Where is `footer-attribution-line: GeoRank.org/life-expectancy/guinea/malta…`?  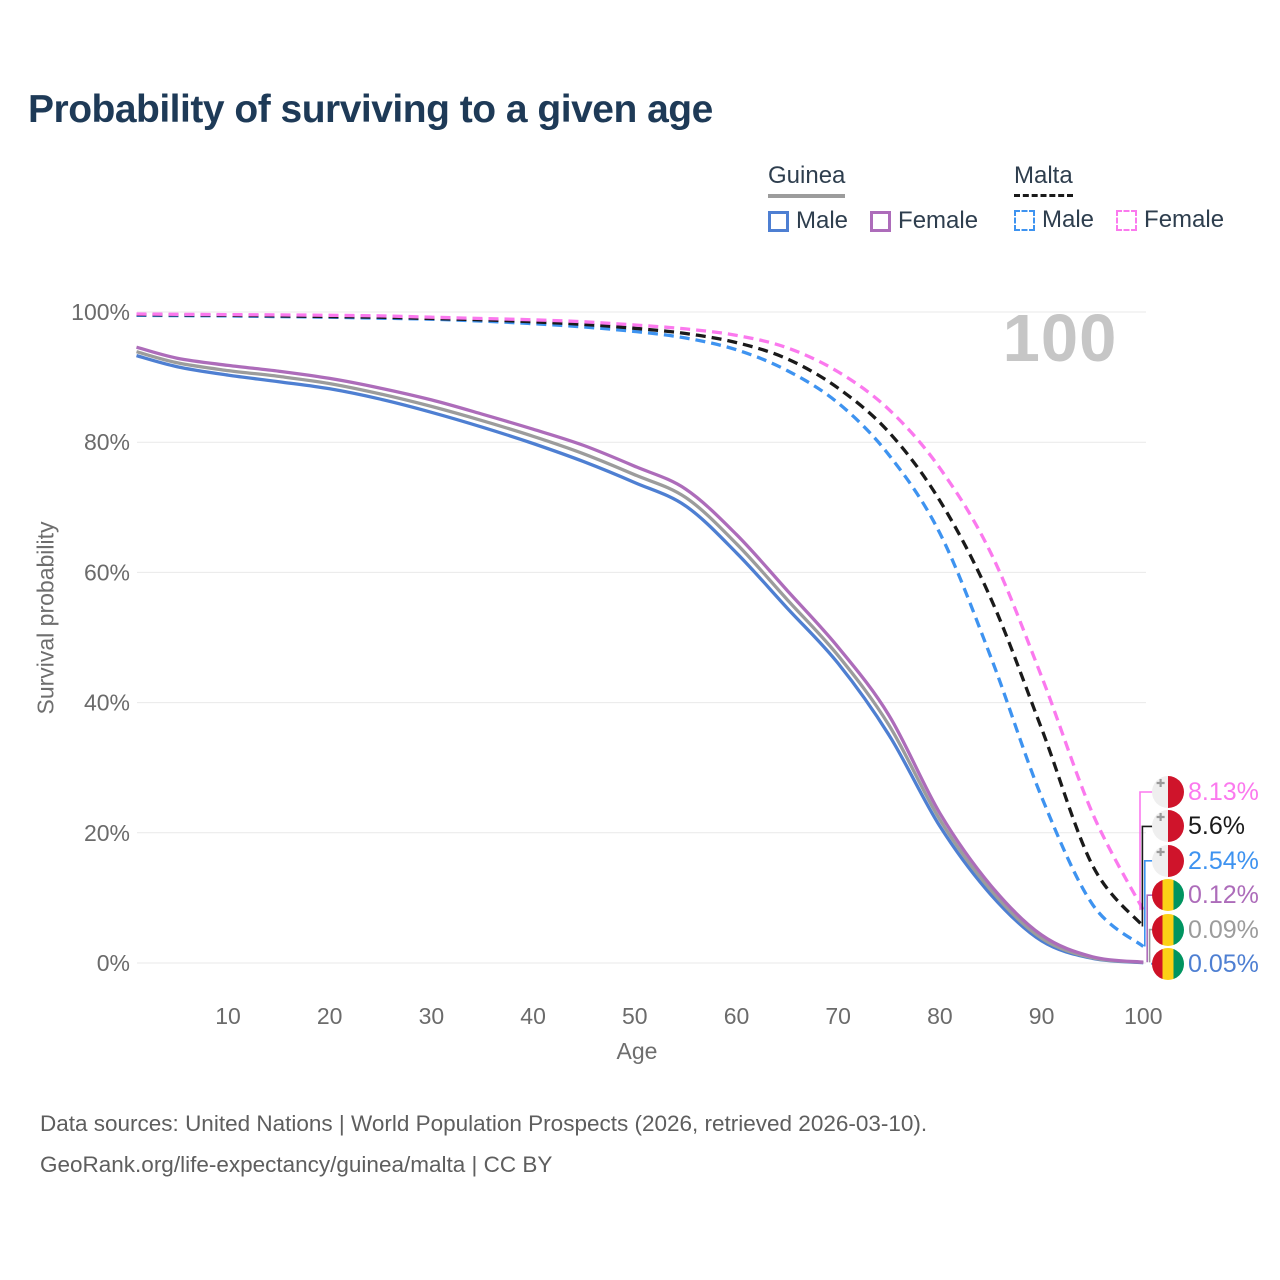
footer-attribution-line: GeoRank.org/life-expectancy/guinea/malta… is located at coordinates (296, 1164).